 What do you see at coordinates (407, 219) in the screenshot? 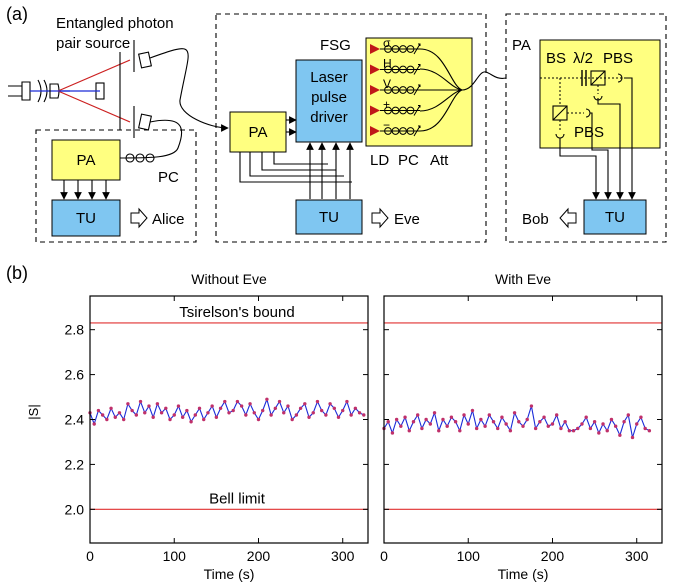
I see `eve-name: Eve` at bounding box center [407, 219].